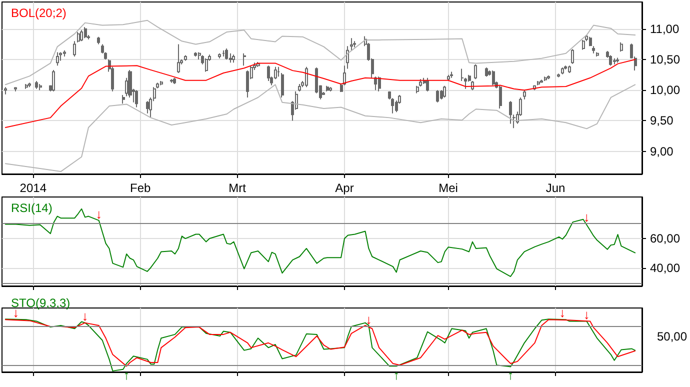 This screenshot has height=387, width=690. I want to click on x-tick-label: Feb, so click(141, 188).